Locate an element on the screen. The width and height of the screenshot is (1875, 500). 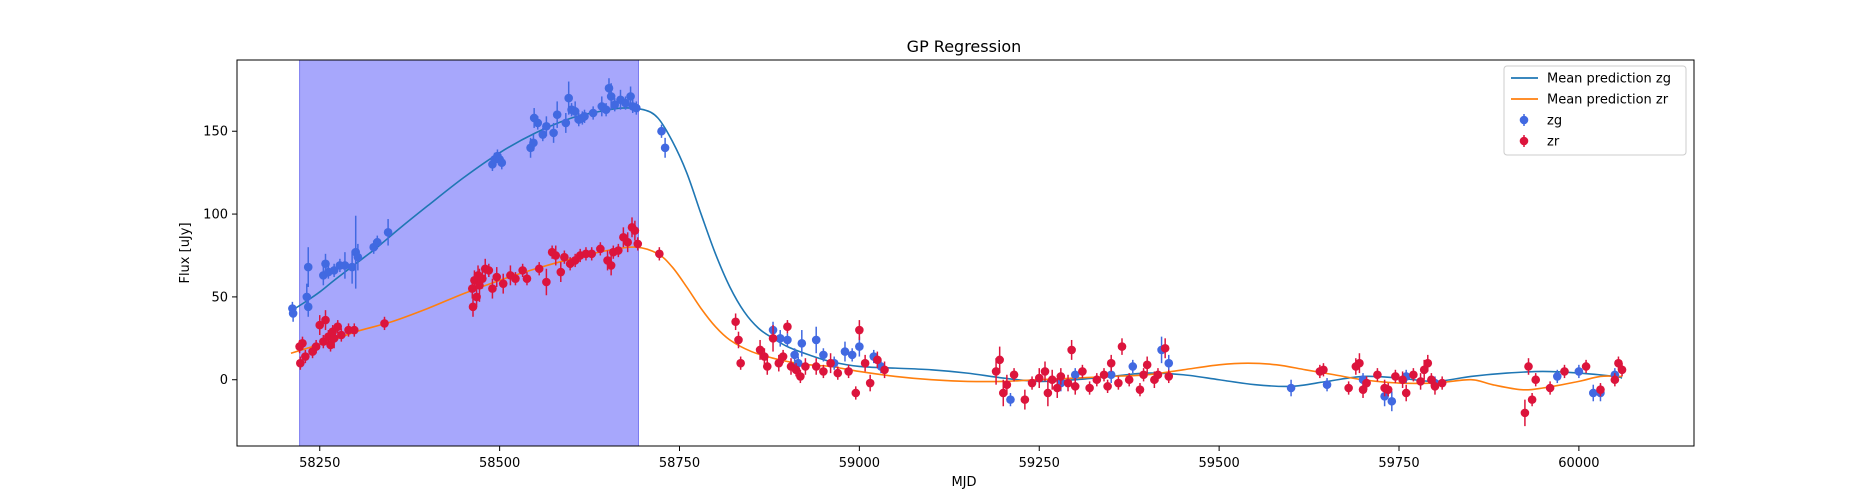
y-tick-label: 100 is located at coordinates (215, 215).